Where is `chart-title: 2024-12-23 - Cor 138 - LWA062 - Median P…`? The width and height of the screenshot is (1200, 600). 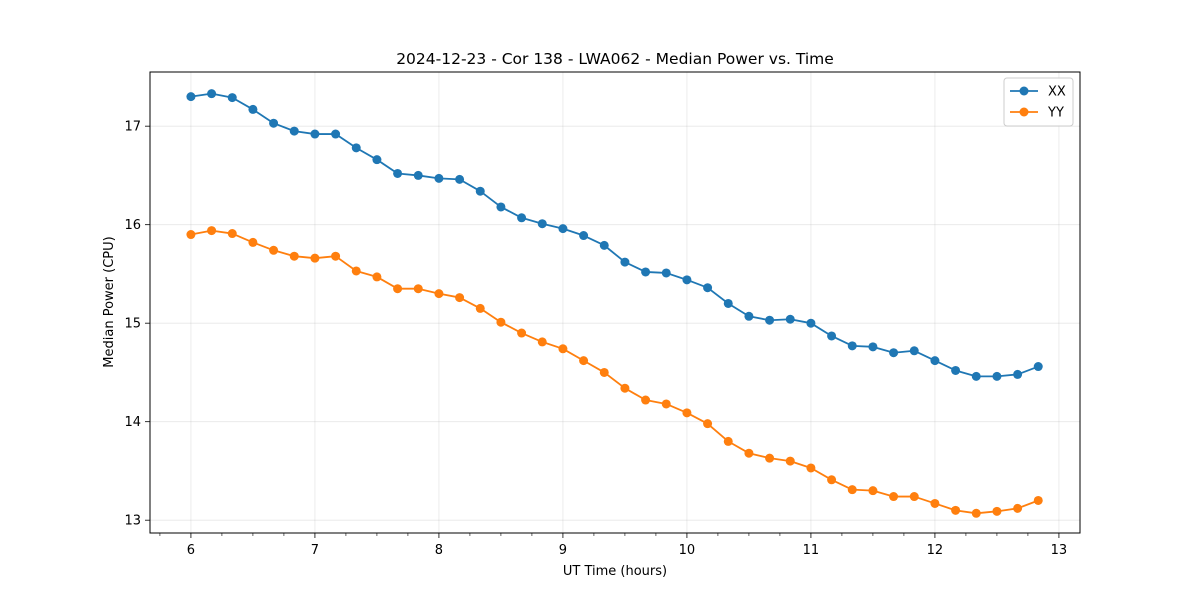 chart-title: 2024-12-23 - Cor 138 - LWA062 - Median P… is located at coordinates (615, 59).